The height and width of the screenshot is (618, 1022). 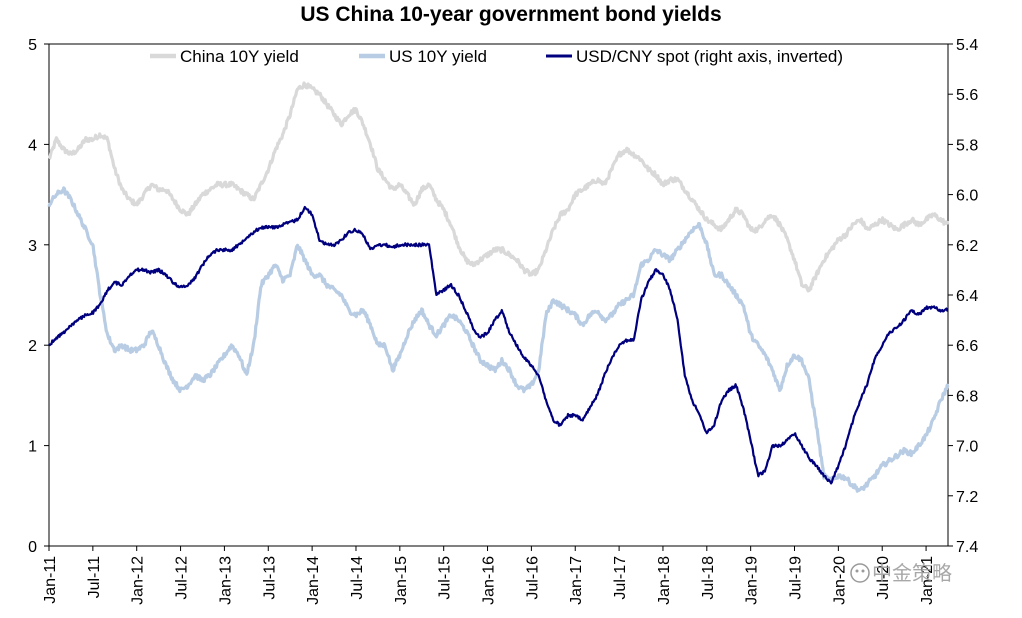 What do you see at coordinates (620, 578) in the screenshot?
I see `x-tick-label: Jul-17` at bounding box center [620, 578].